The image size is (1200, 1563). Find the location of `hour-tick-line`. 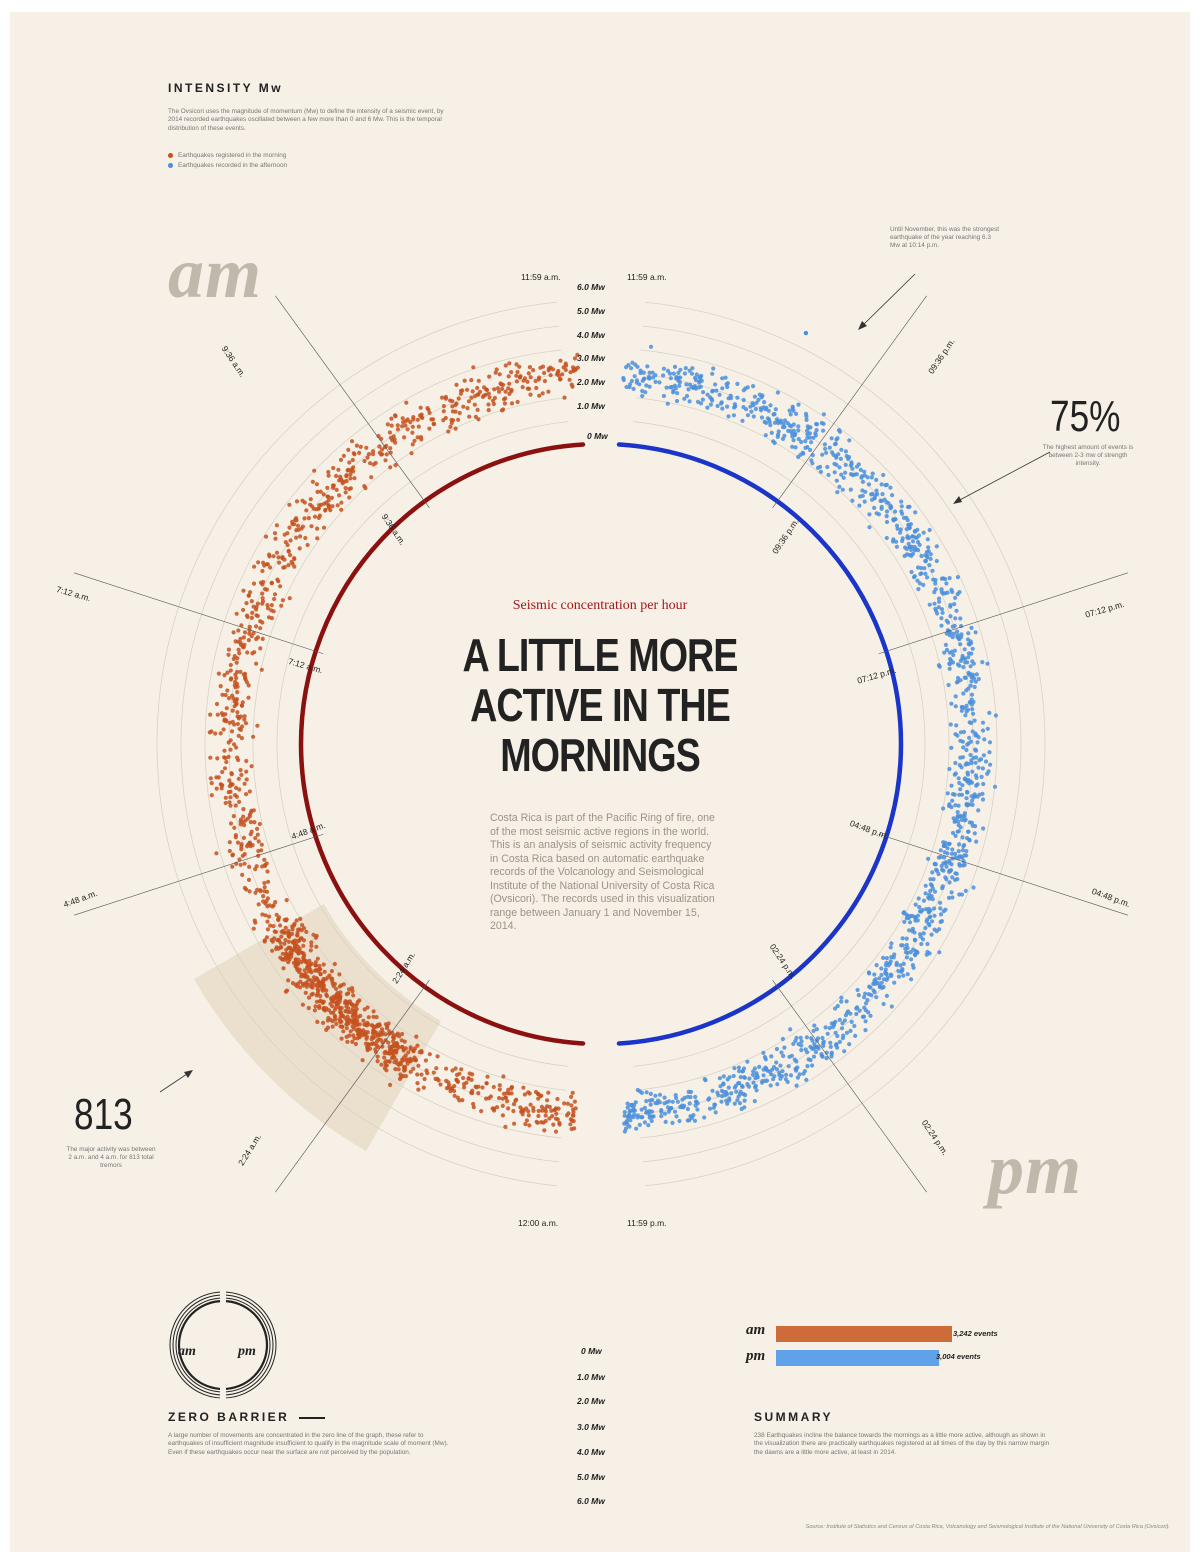

hour-tick-line is located at coordinates (849, 1086).